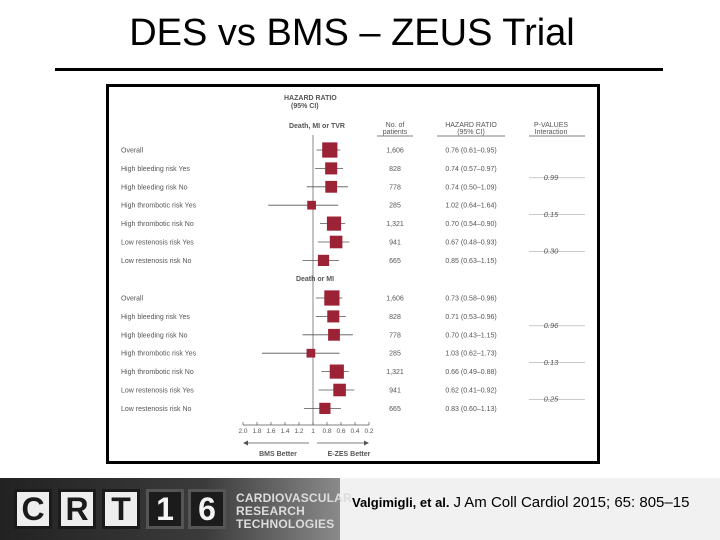 This screenshot has width=720, height=540. I want to click on col-header-n-sub: patients, so click(395, 132).